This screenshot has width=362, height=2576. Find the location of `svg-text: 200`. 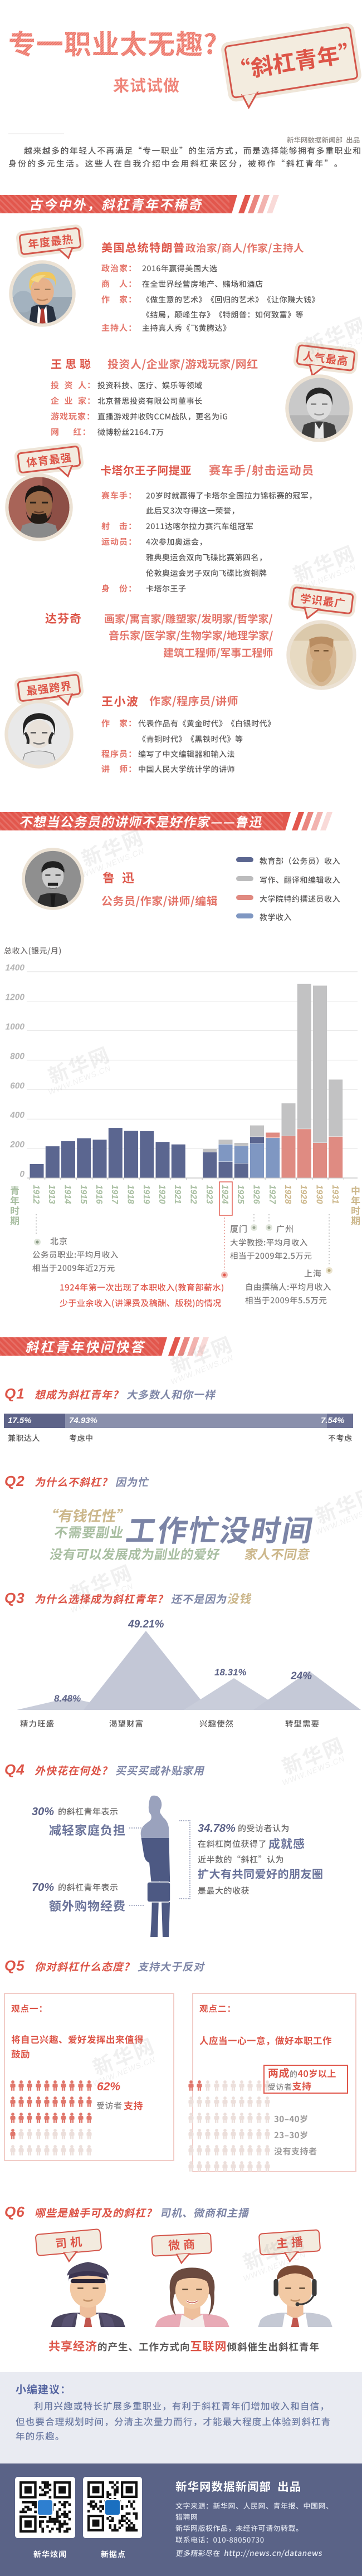

svg-text: 200 is located at coordinates (17, 1145).